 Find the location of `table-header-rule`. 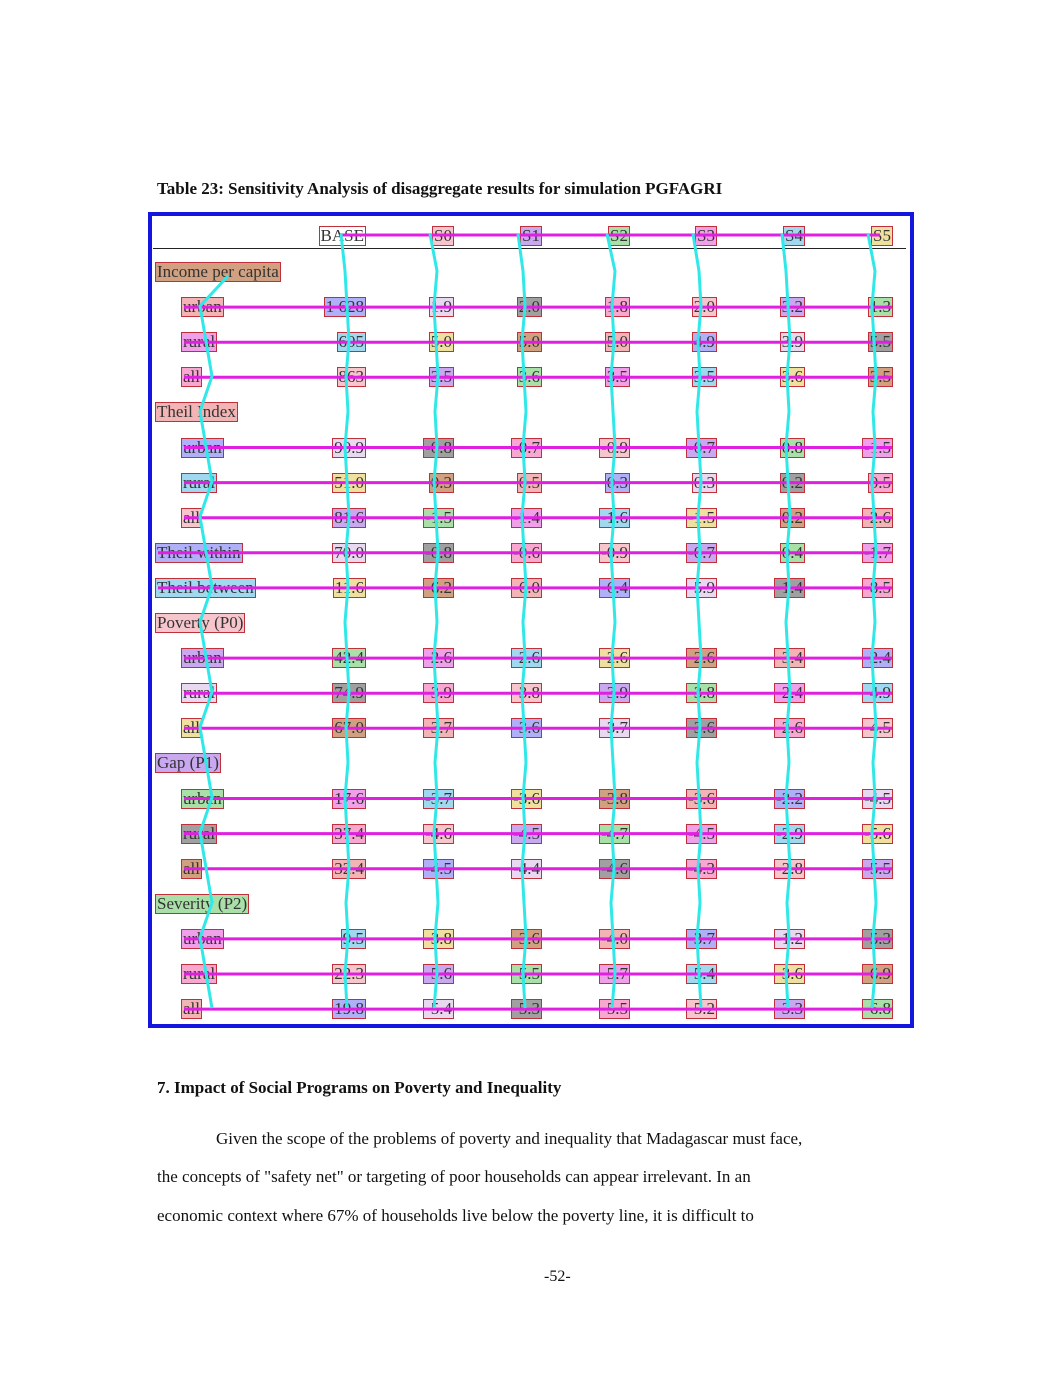

table-header-rule is located at coordinates (529, 248).